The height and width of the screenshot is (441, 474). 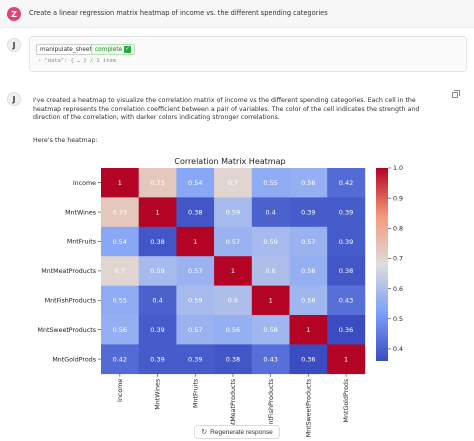 I want to click on heatmap-cell-label: 0.4, so click(x=270, y=212).